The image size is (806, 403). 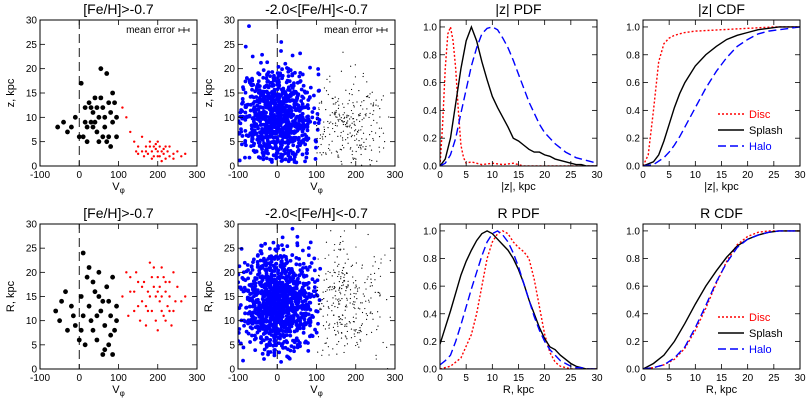 What do you see at coordinates (633, 370) in the screenshot?
I see `y-tick-label: 0.0` at bounding box center [633, 370].